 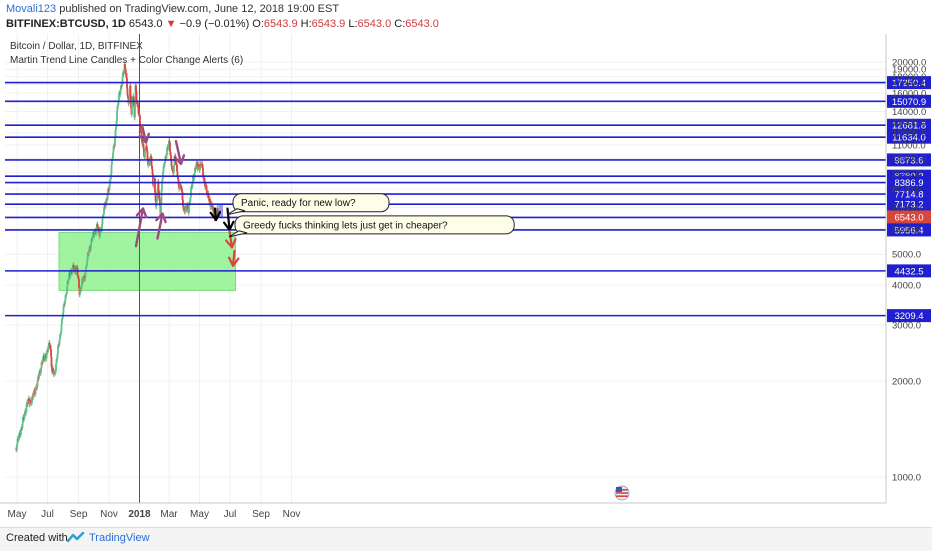 What do you see at coordinates (909, 63) in the screenshot?
I see `y-tick-label: 20000.0` at bounding box center [909, 63].